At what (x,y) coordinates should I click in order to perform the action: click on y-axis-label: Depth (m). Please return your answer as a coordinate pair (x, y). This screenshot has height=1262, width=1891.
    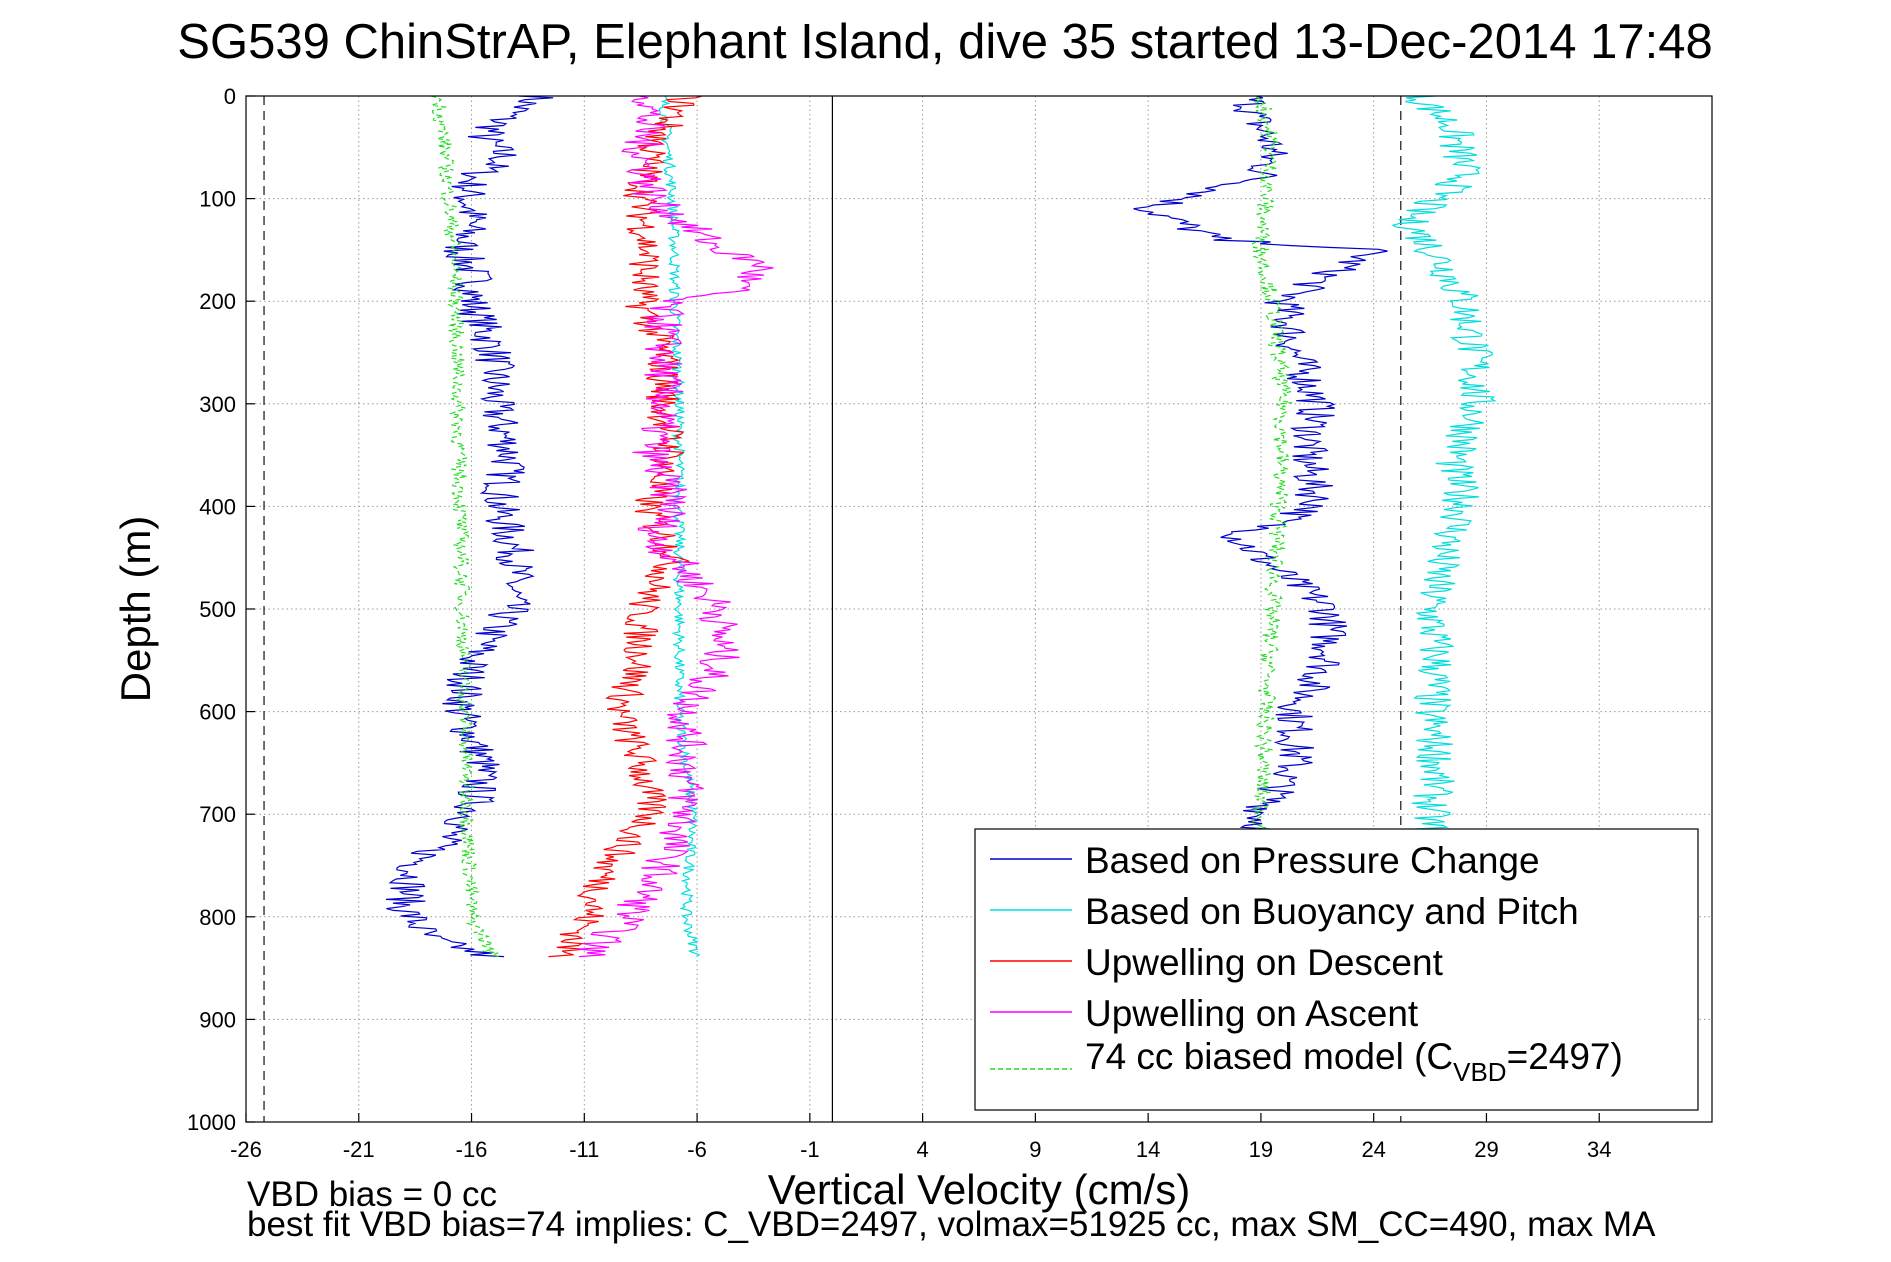
    Looking at the image, I should click on (135, 609).